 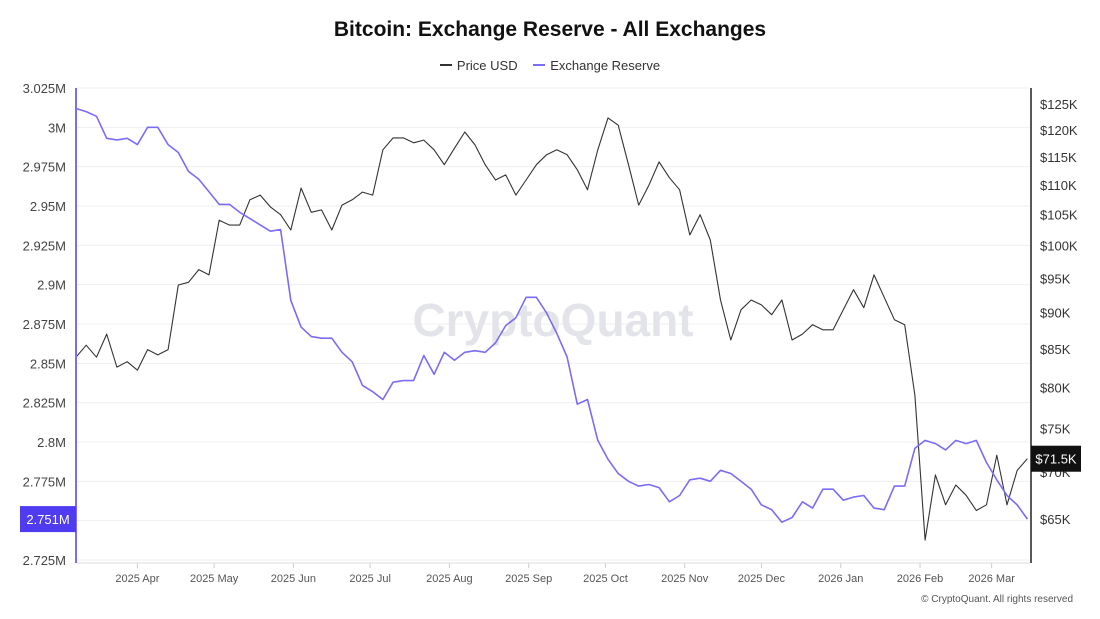 What do you see at coordinates (1058, 185) in the screenshot?
I see `right-axis-tick-label: $110K` at bounding box center [1058, 185].